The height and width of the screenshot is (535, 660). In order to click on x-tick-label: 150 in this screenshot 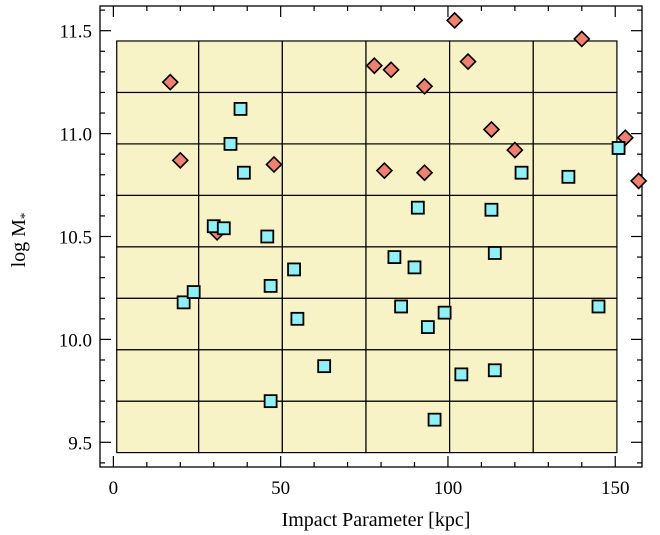, I will do `click(615, 488)`.